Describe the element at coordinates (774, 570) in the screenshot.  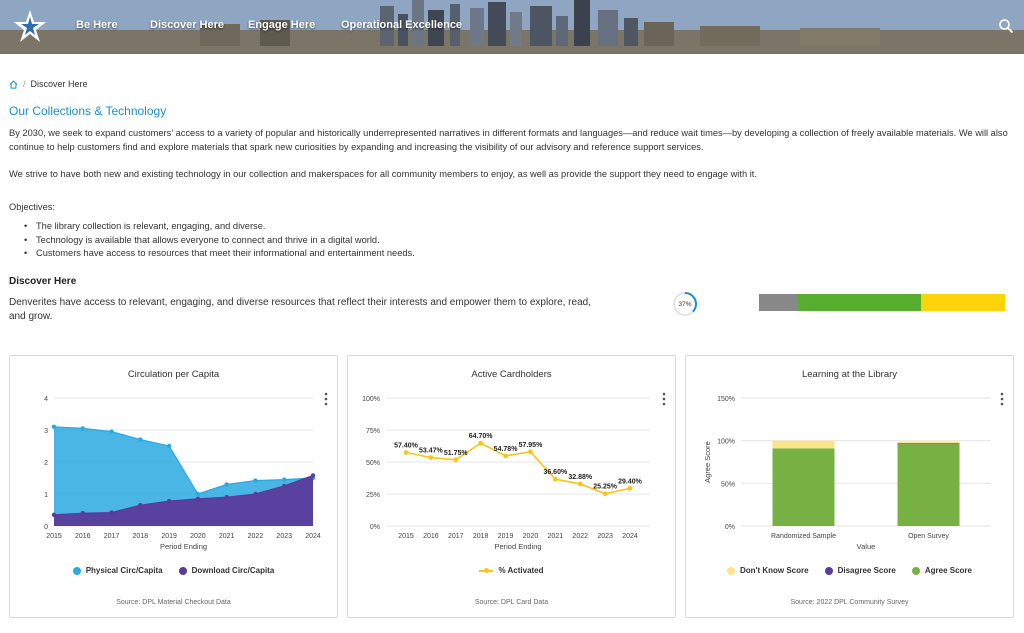
I see `legend-label: Don't Know Score` at that location.